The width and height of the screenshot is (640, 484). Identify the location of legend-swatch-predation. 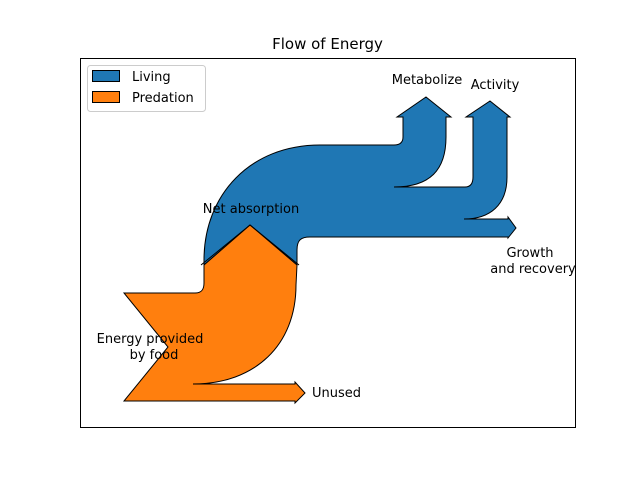
(106, 97).